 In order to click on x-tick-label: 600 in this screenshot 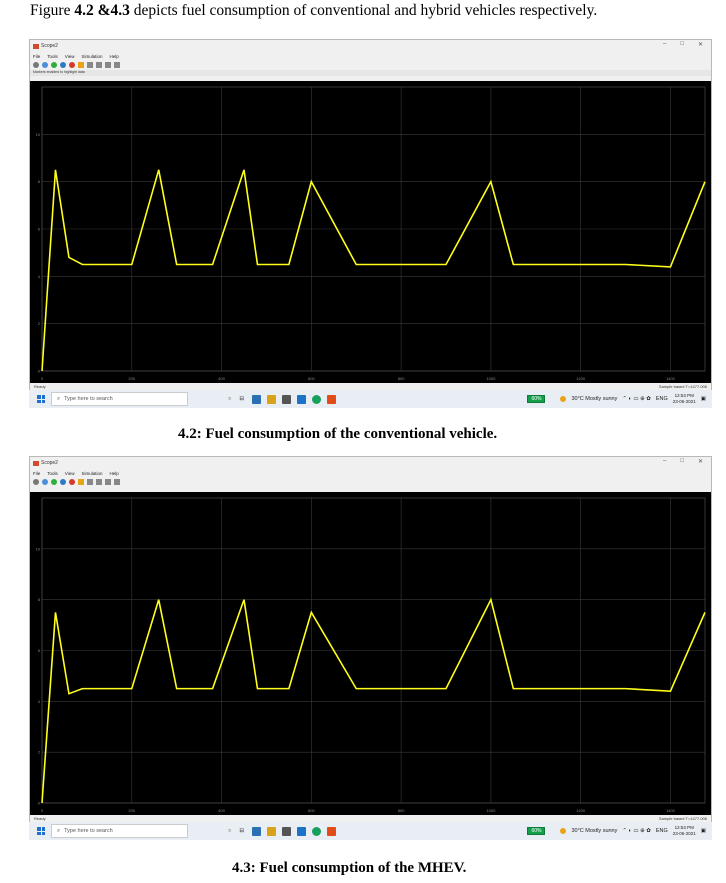, I will do `click(311, 378)`.